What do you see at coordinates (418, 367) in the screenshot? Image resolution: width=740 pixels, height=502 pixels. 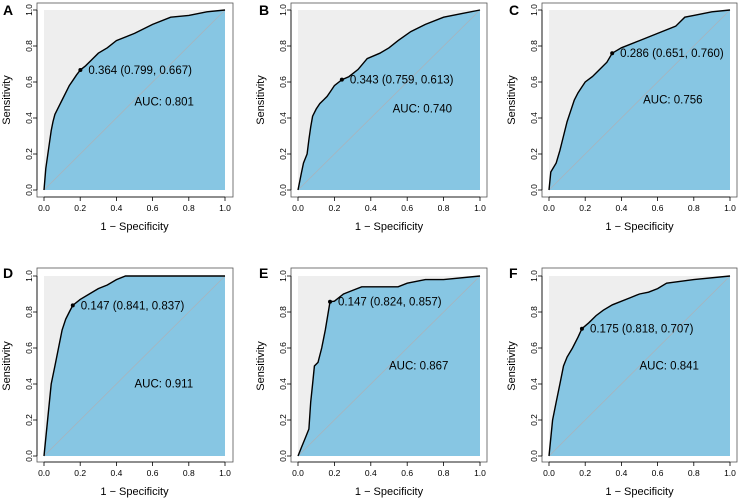 I see `auc-label: AUC: 0.867` at bounding box center [418, 367].